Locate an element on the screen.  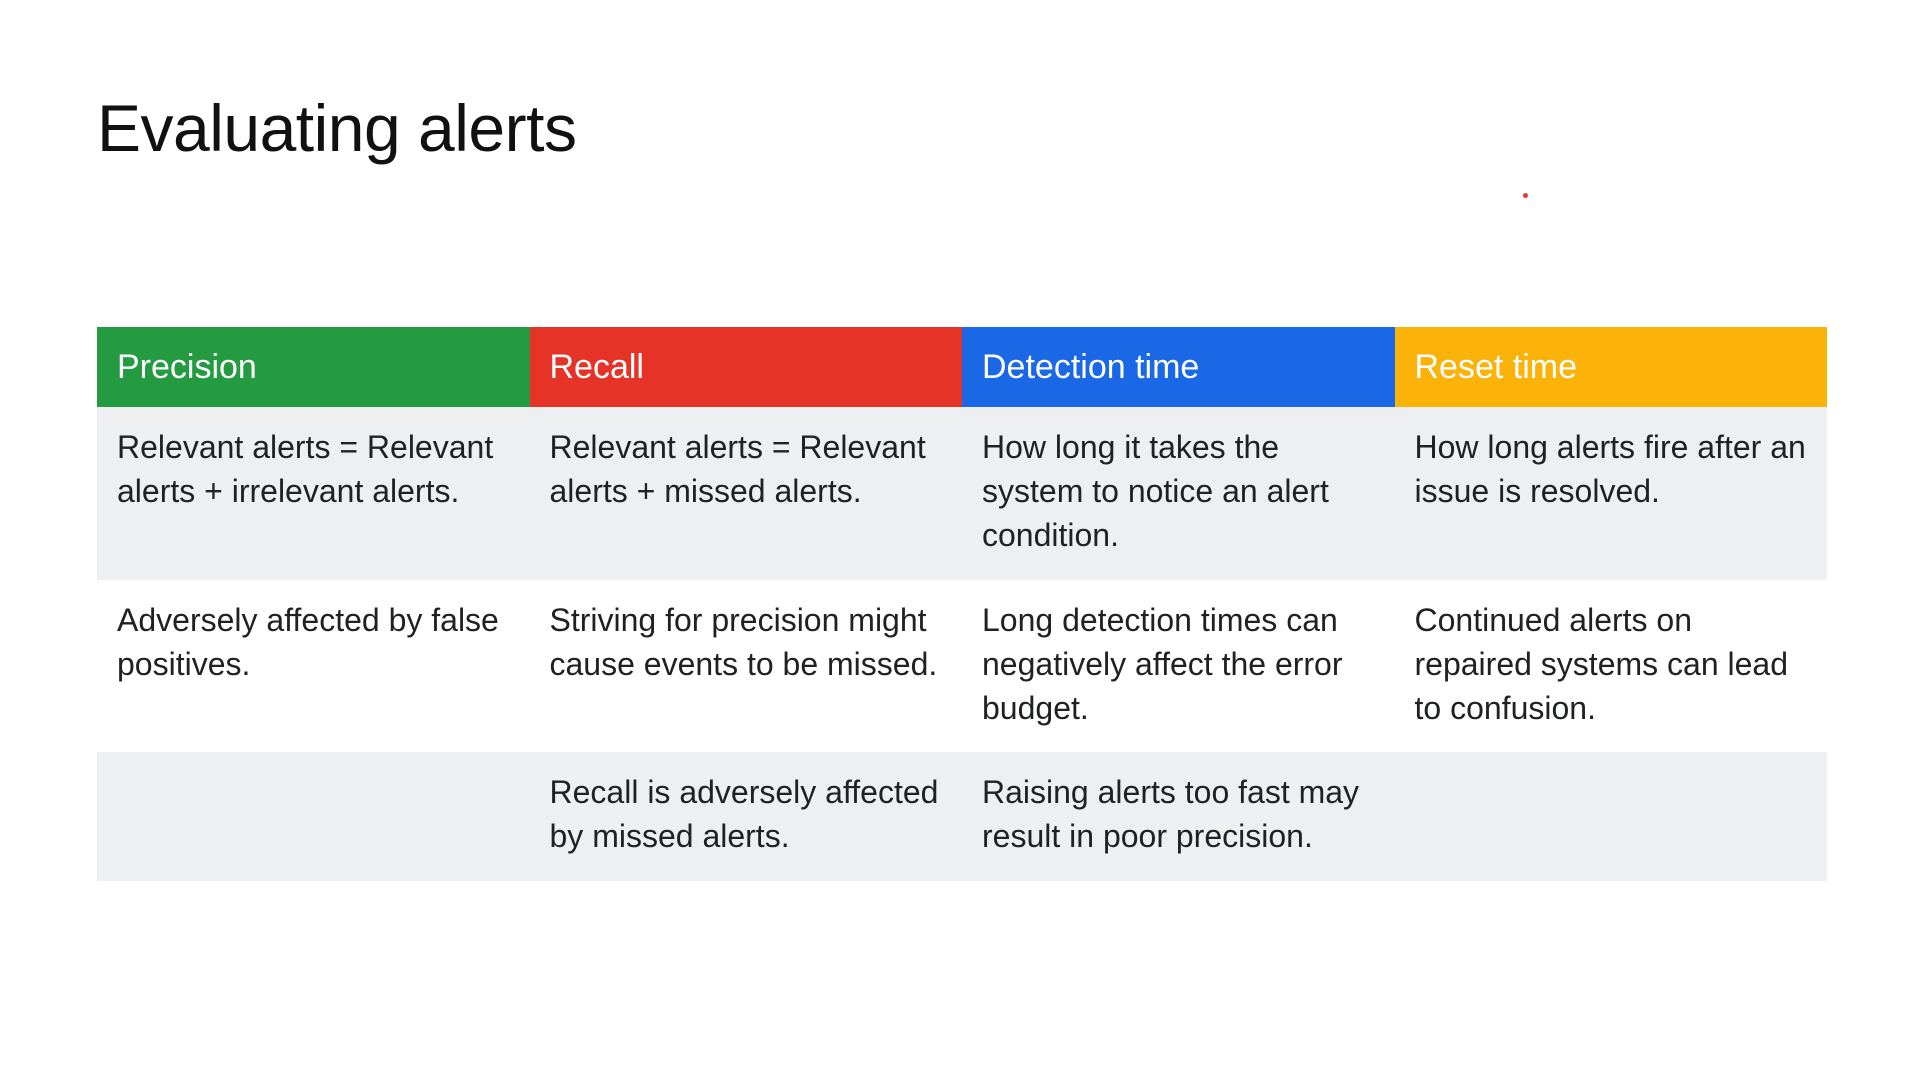
table-cell-precision-effect: Adversely affected by false positives. is located at coordinates (313, 666).